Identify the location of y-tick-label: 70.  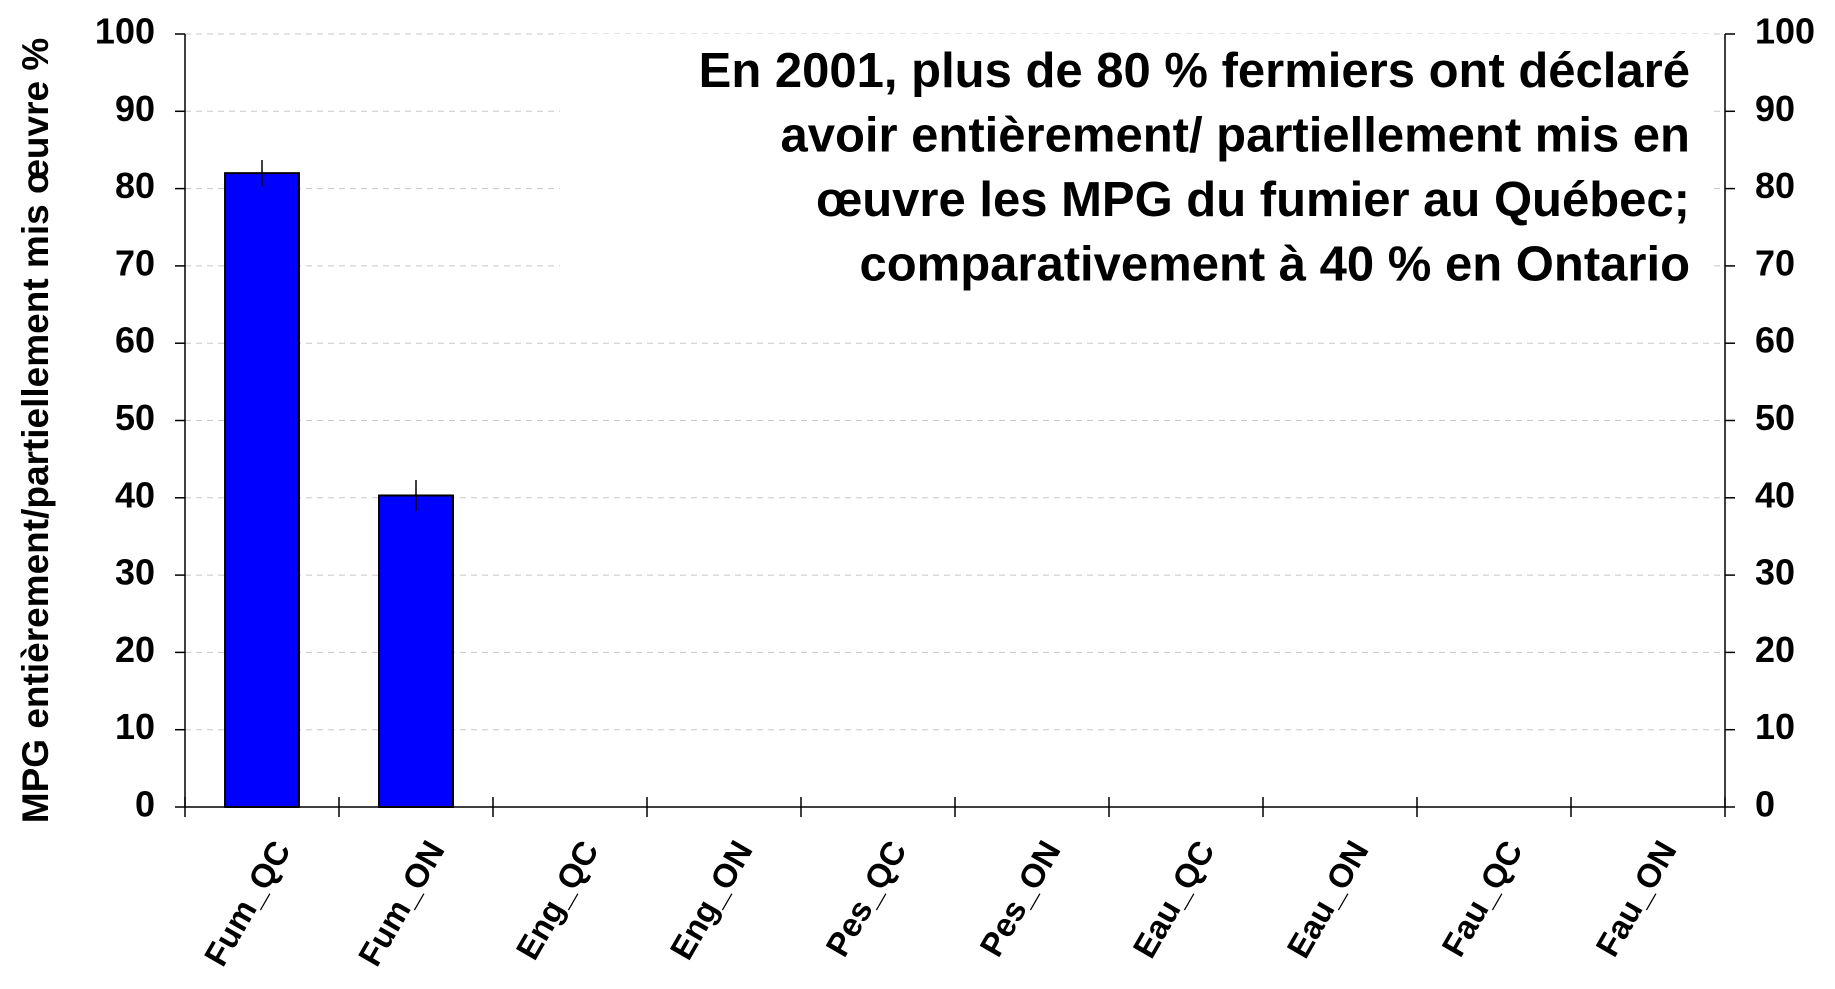
(135, 262).